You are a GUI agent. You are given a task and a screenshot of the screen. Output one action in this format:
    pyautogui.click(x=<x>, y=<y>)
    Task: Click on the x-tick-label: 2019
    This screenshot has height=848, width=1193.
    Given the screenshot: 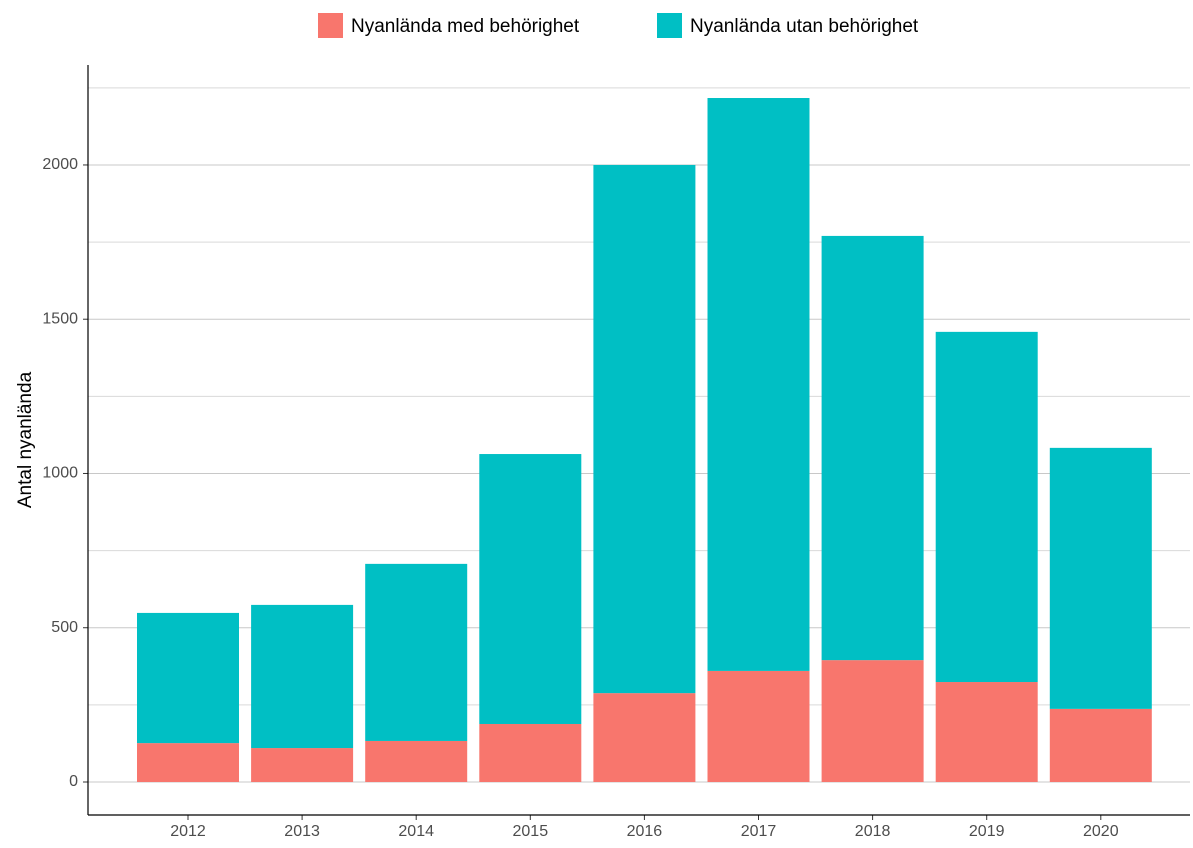 What is the action you would take?
    pyautogui.click(x=987, y=831)
    